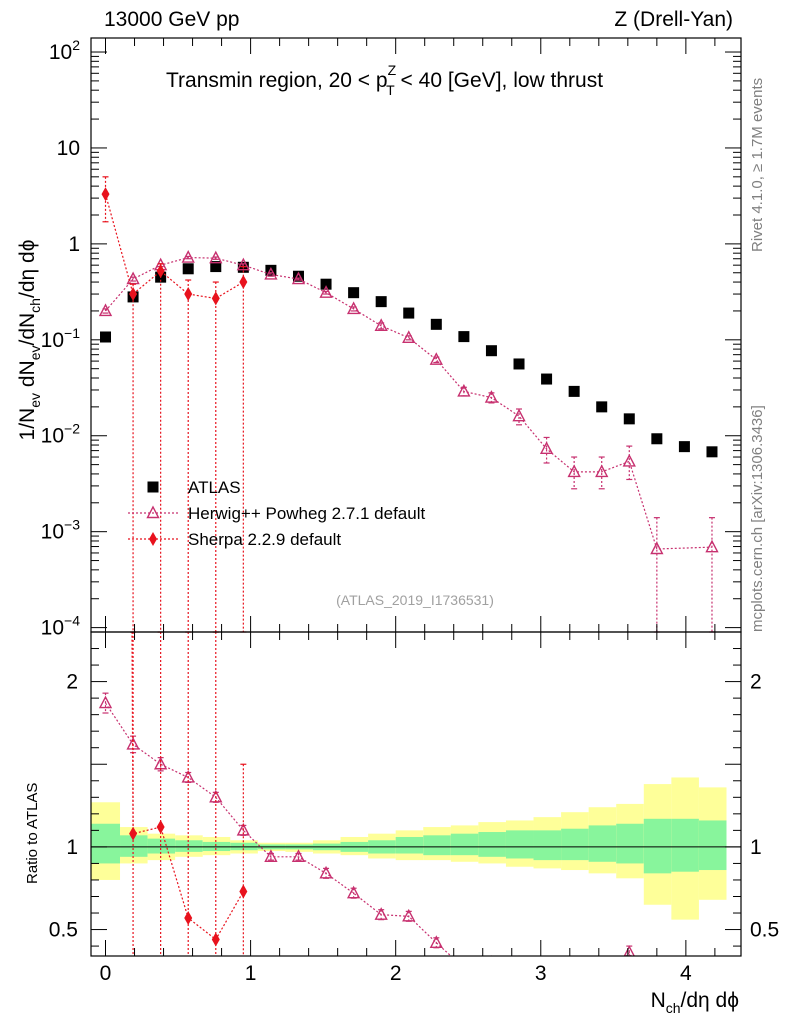 Image resolution: width=786 pixels, height=1024 pixels. Describe the element at coordinates (64, 50) in the screenshot. I see `y-tick-label: 10²` at that location.